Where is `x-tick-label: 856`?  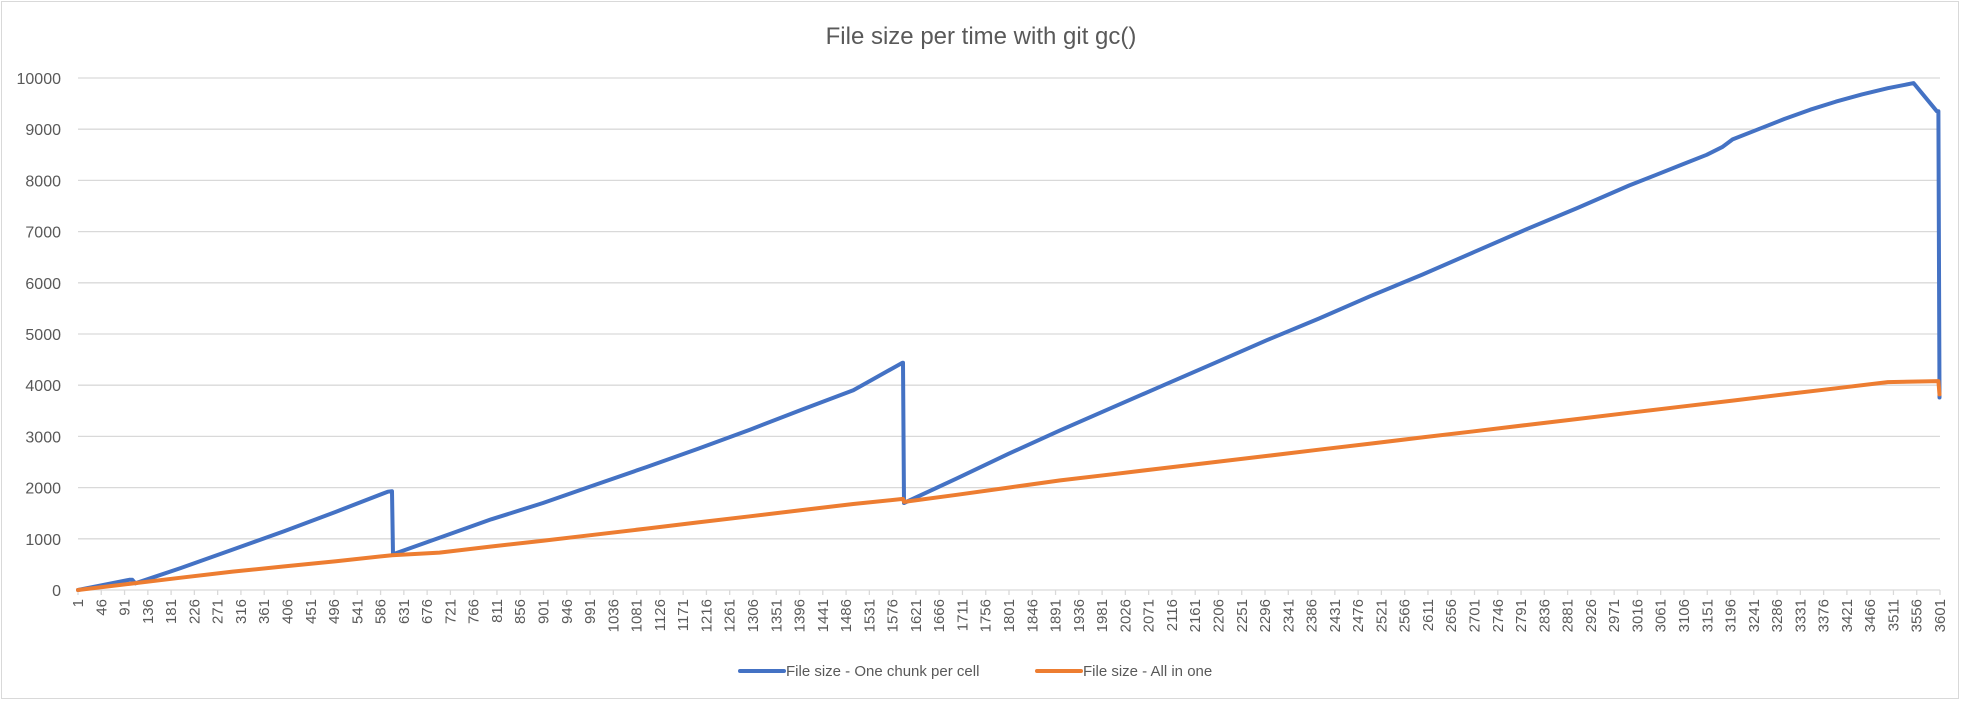
x-tick-label: 856 is located at coordinates (520, 611).